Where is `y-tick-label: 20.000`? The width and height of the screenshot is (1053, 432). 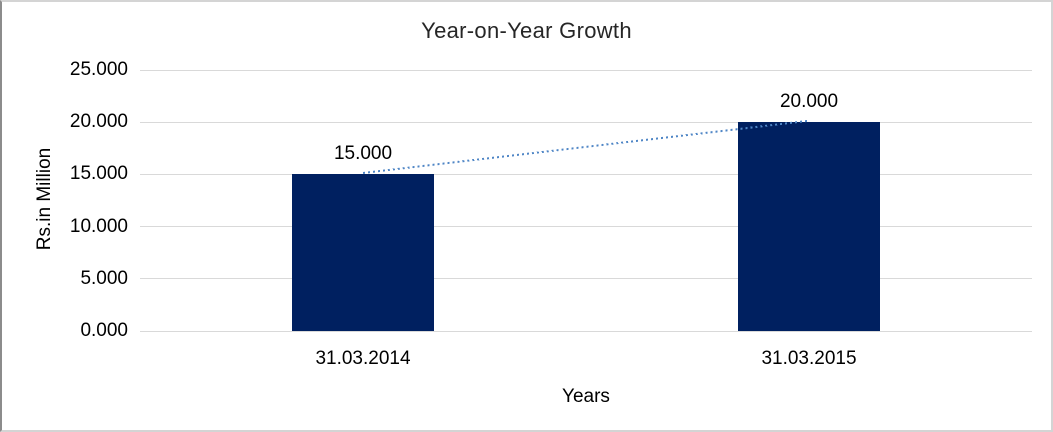
y-tick-label: 20.000 is located at coordinates (98, 122).